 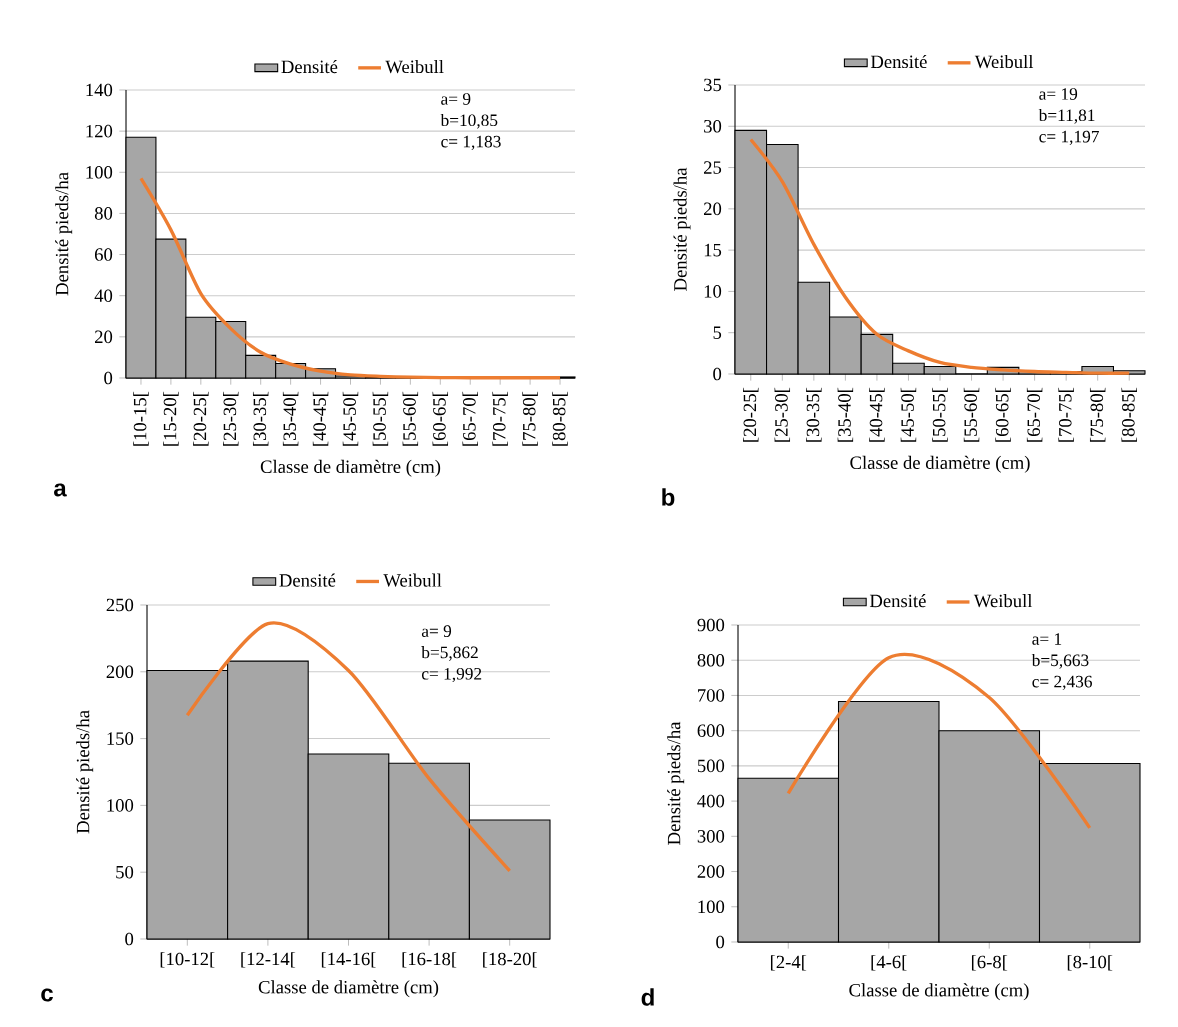 I want to click on annotation: c= 2,436, so click(x=1062, y=682).